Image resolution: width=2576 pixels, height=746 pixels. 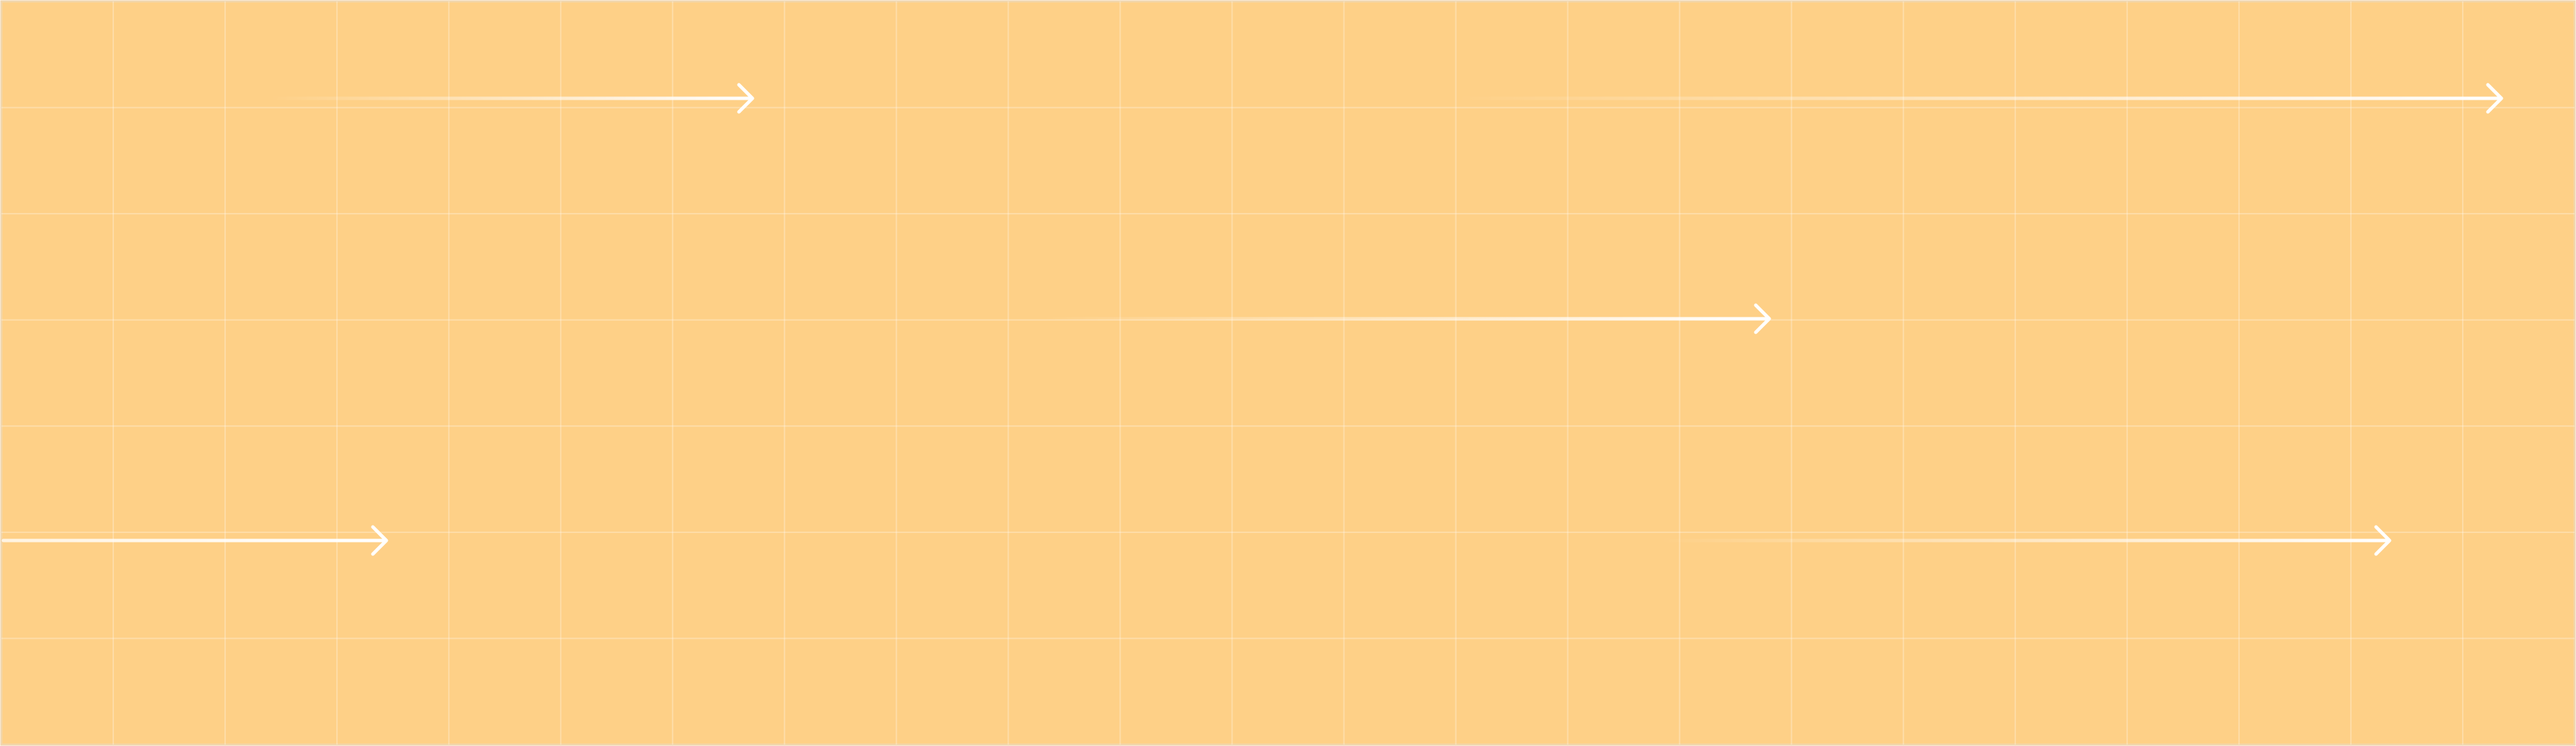 What do you see at coordinates (511, 98) in the screenshot?
I see `arrow-top-left` at bounding box center [511, 98].